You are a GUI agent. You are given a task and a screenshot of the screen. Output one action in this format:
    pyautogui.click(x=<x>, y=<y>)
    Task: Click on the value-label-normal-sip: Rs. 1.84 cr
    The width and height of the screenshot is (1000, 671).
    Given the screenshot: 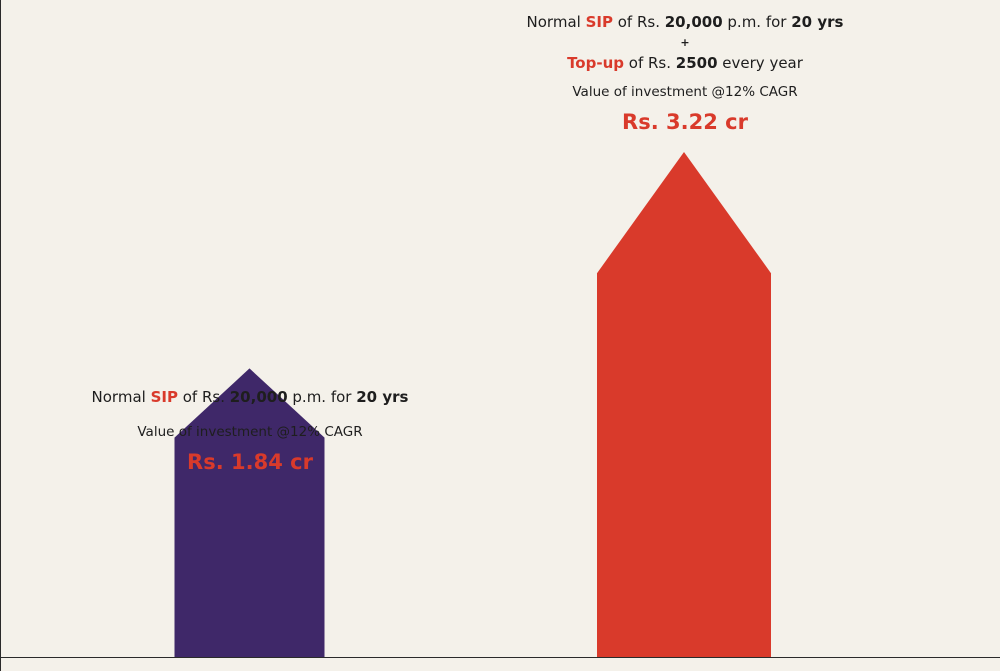 What is the action you would take?
    pyautogui.click(x=250, y=462)
    